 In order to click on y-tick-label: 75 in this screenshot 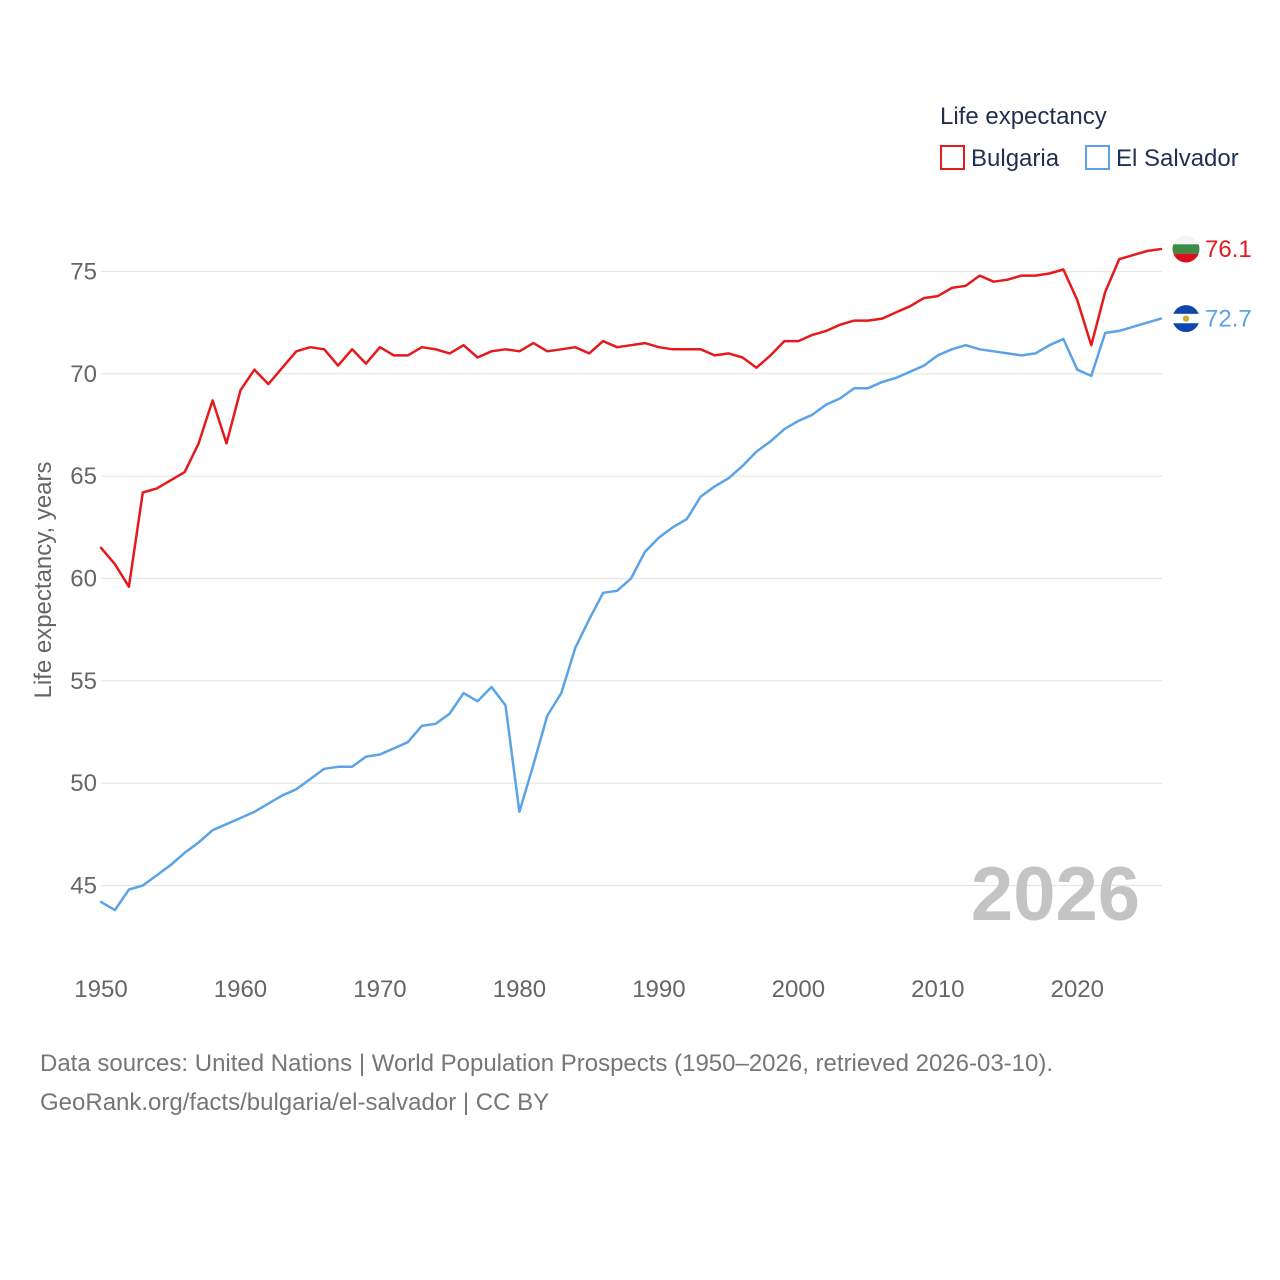, I will do `click(83, 272)`.